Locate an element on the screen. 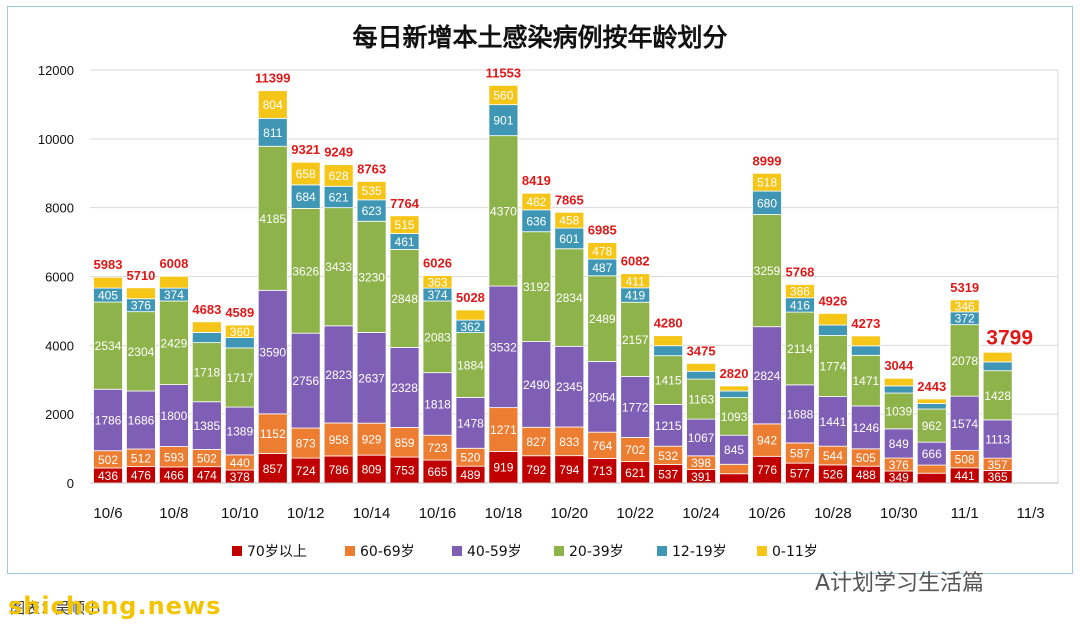 Image resolution: width=1080 pixels, height=628 pixels. total-label: 6082 is located at coordinates (635, 261).